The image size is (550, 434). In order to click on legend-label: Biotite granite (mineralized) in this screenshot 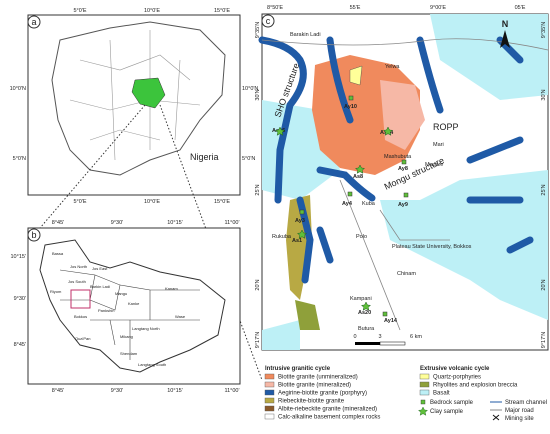, I will do `click(314, 386)`.